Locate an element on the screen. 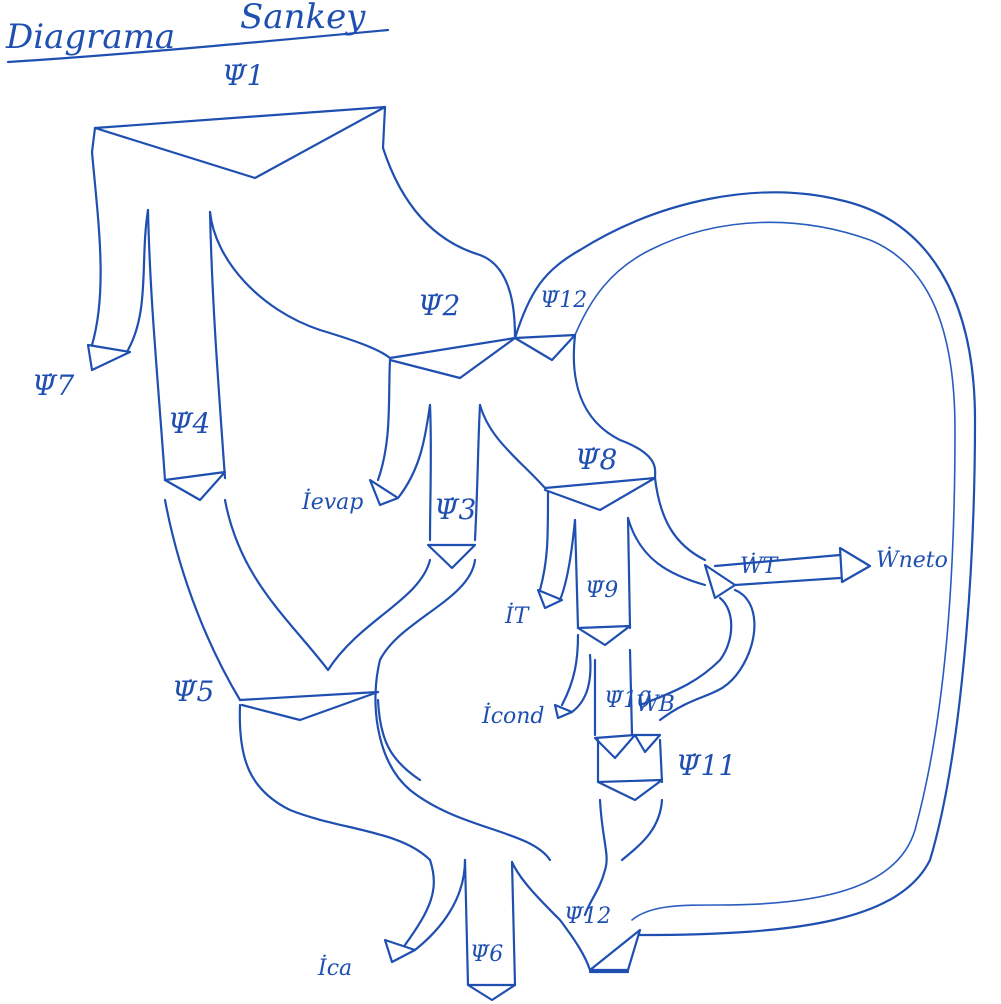 The height and width of the screenshot is (1004, 1001). flow-psi11 is located at coordinates (623, 827).